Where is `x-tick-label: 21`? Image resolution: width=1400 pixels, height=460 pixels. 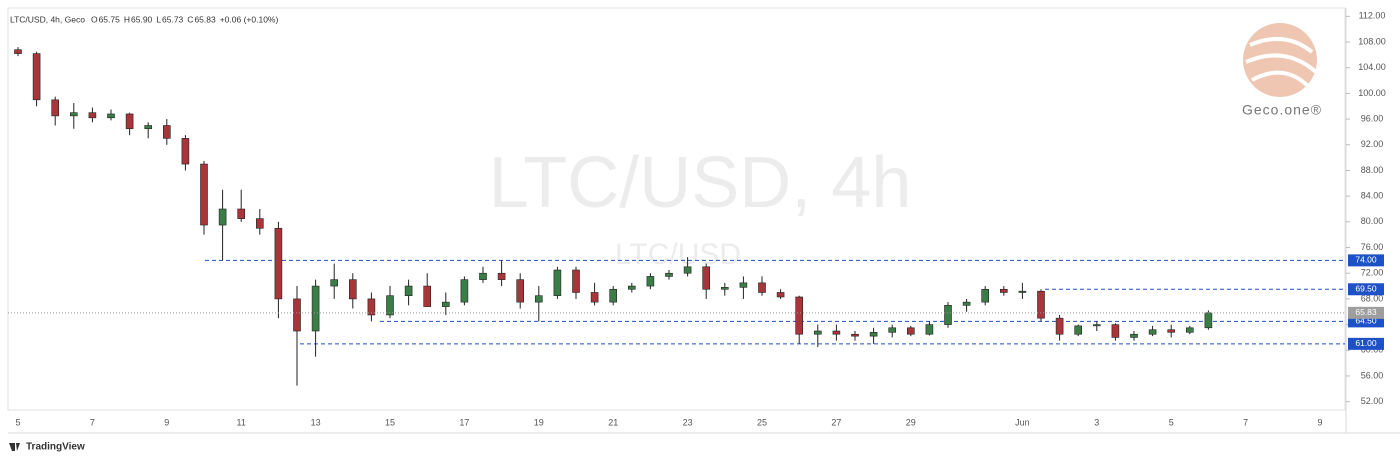
x-tick-label: 21 is located at coordinates (613, 422).